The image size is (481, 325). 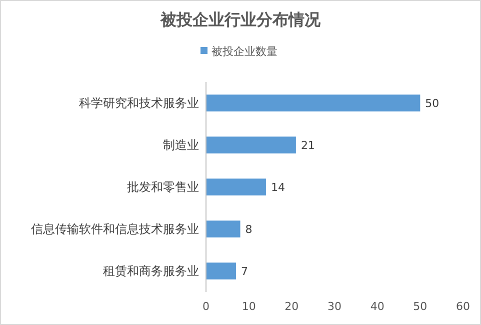 I want to click on x-tick-label: 30, so click(x=335, y=306).